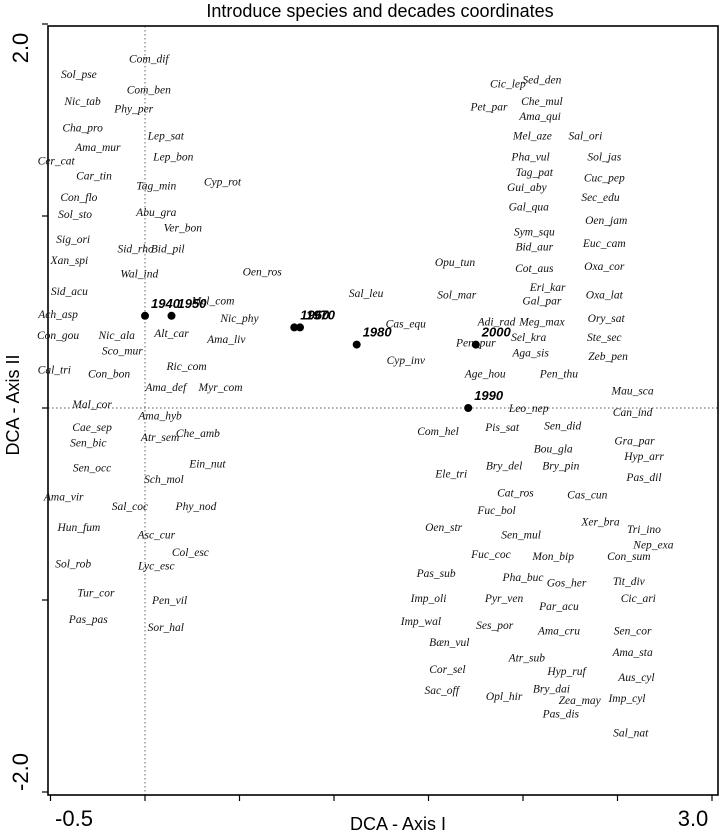 Image resolution: width=725 pixels, height=835 pixels. I want to click on species-label: Bry_del, so click(504, 467).